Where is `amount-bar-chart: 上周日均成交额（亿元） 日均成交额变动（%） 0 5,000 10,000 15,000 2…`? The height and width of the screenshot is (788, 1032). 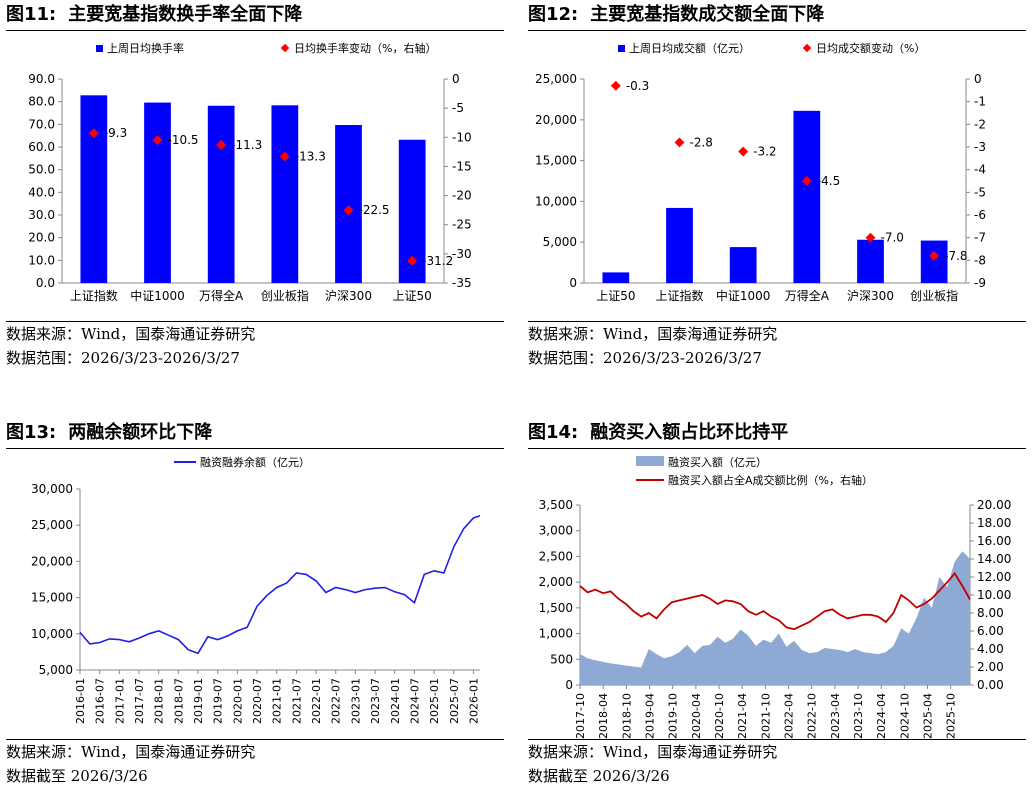
amount-bar-chart: 上周日均成交额（亿元） 日均成交额变动（%） 0 5,000 10,000 15,000 2… is located at coordinates (760, 172).